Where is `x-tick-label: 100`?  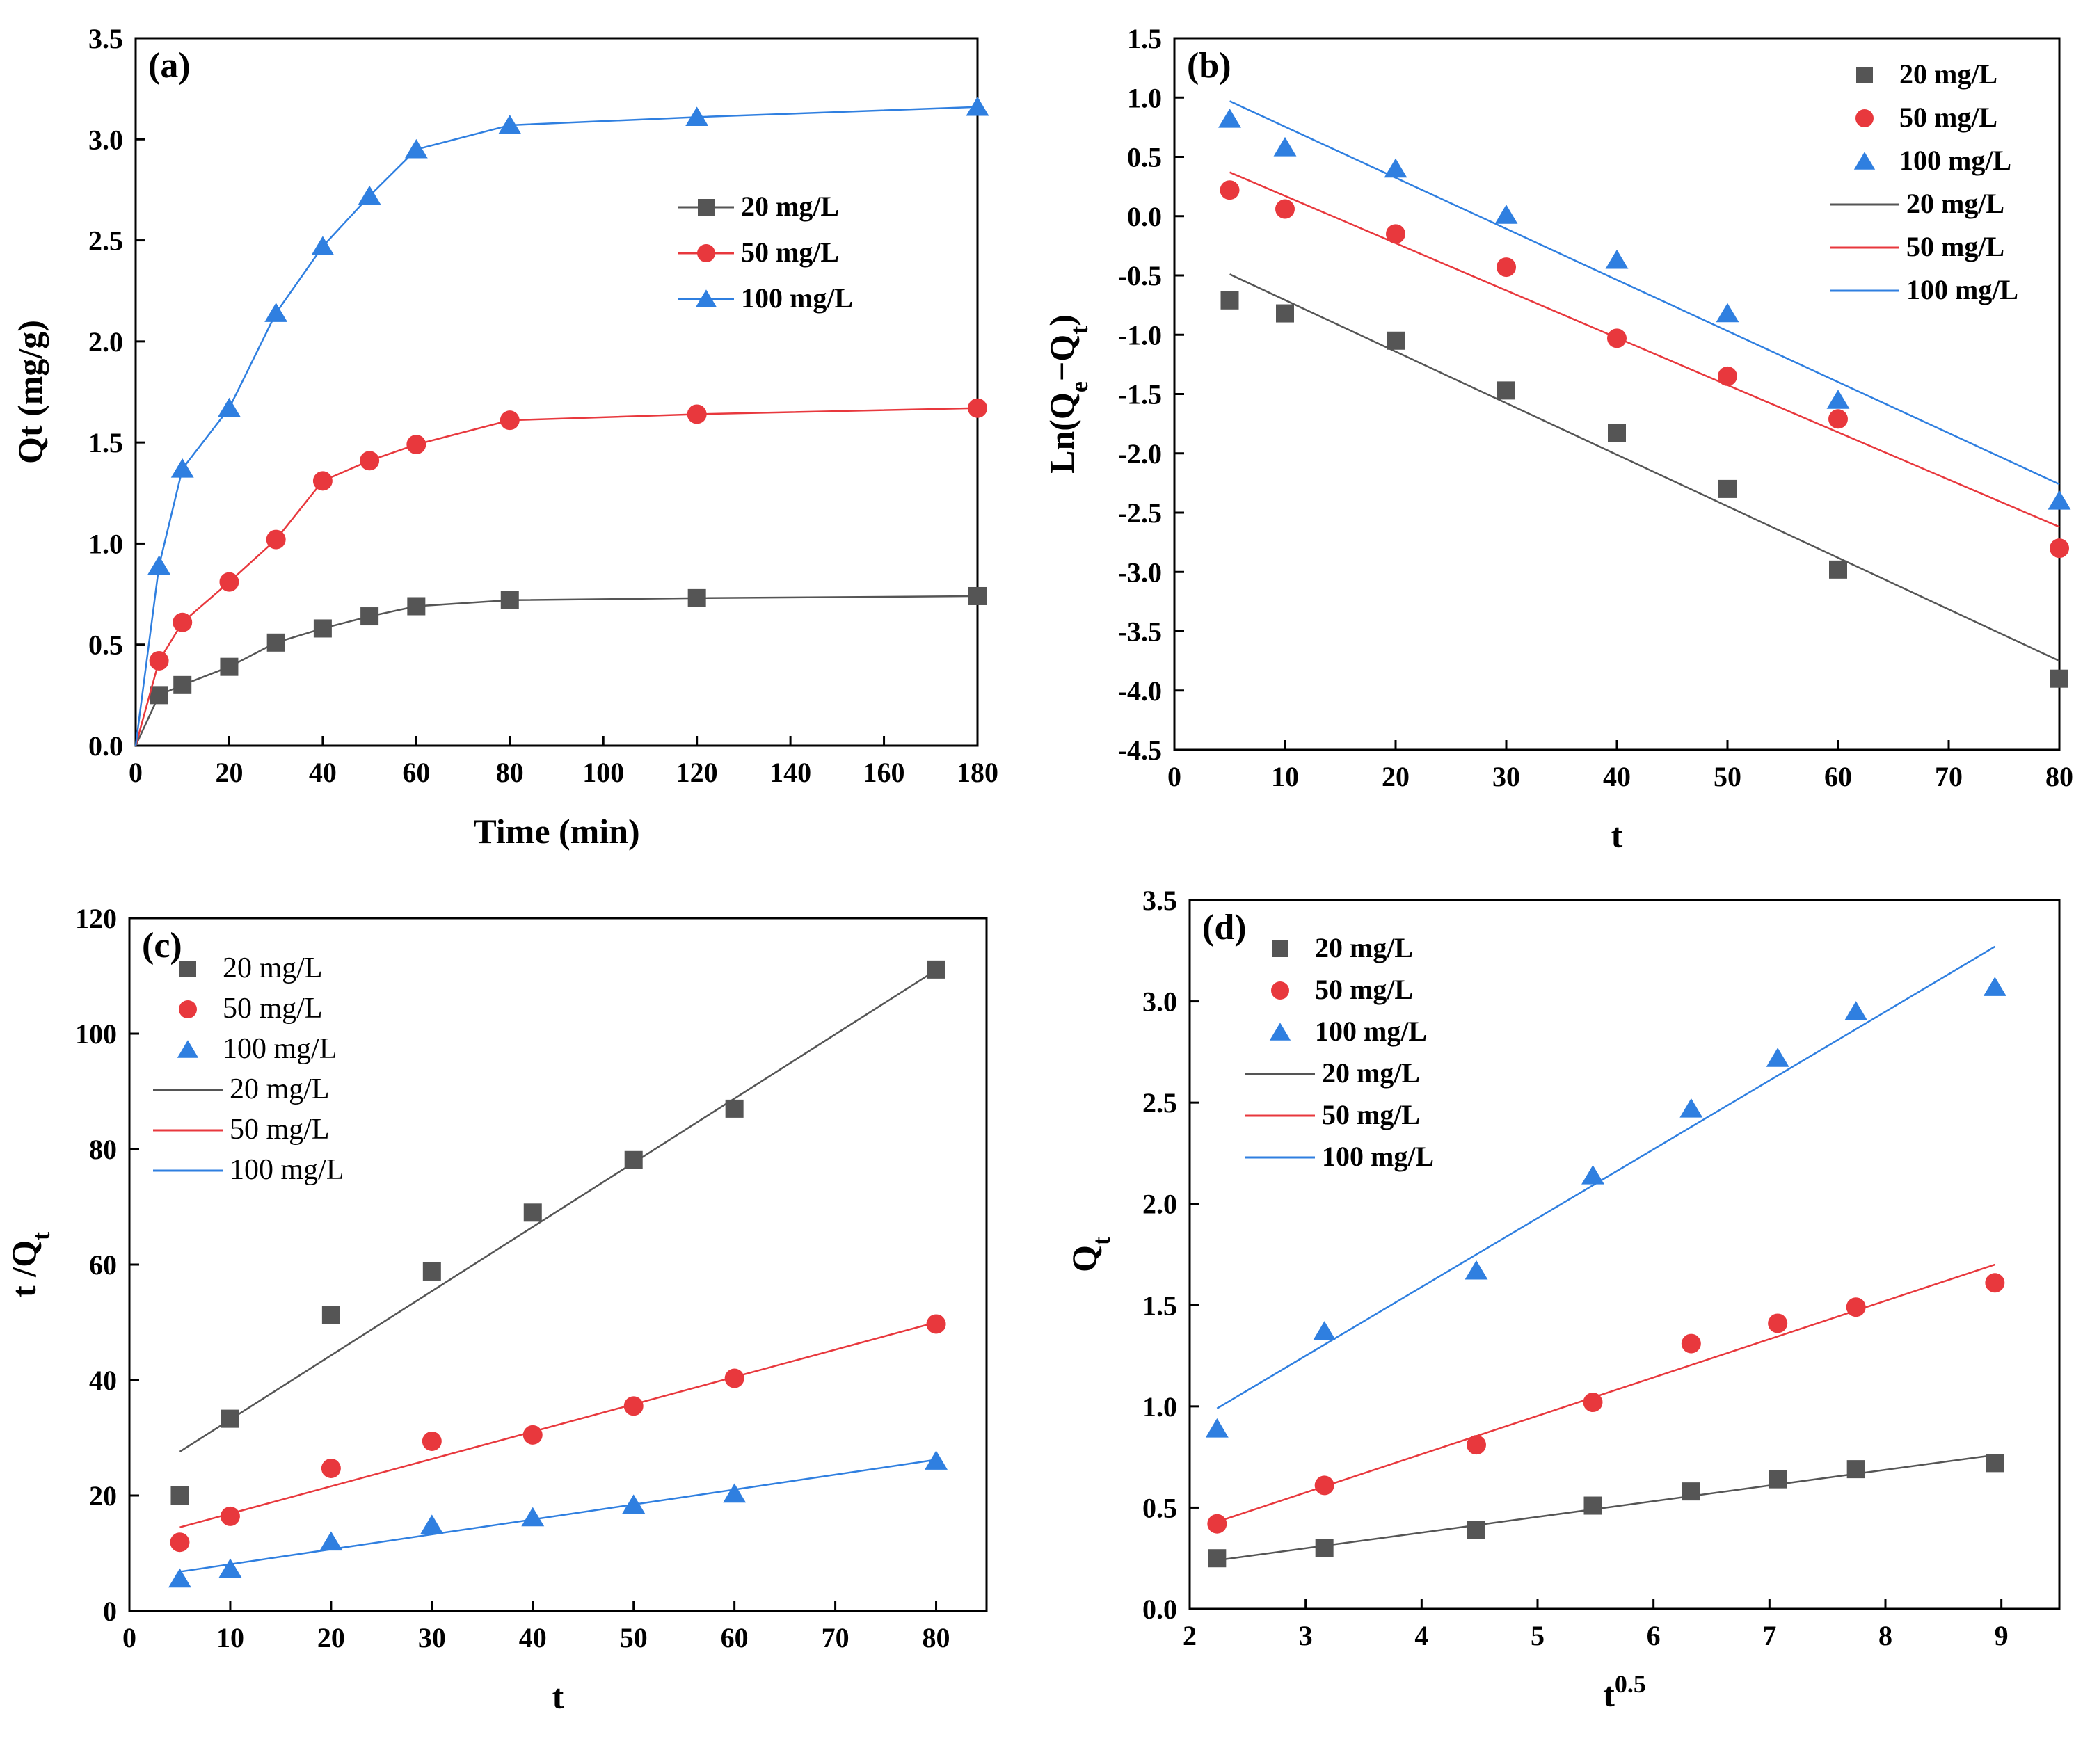
x-tick-label: 100 is located at coordinates (603, 772).